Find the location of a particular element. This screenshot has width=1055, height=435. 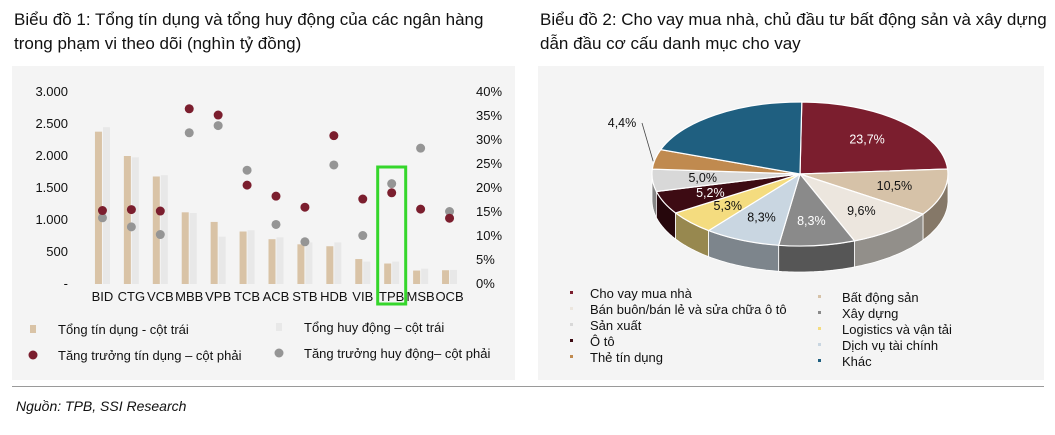

legend-label: Tăng trưởng tín dụng – cột phải is located at coordinates (150, 355).